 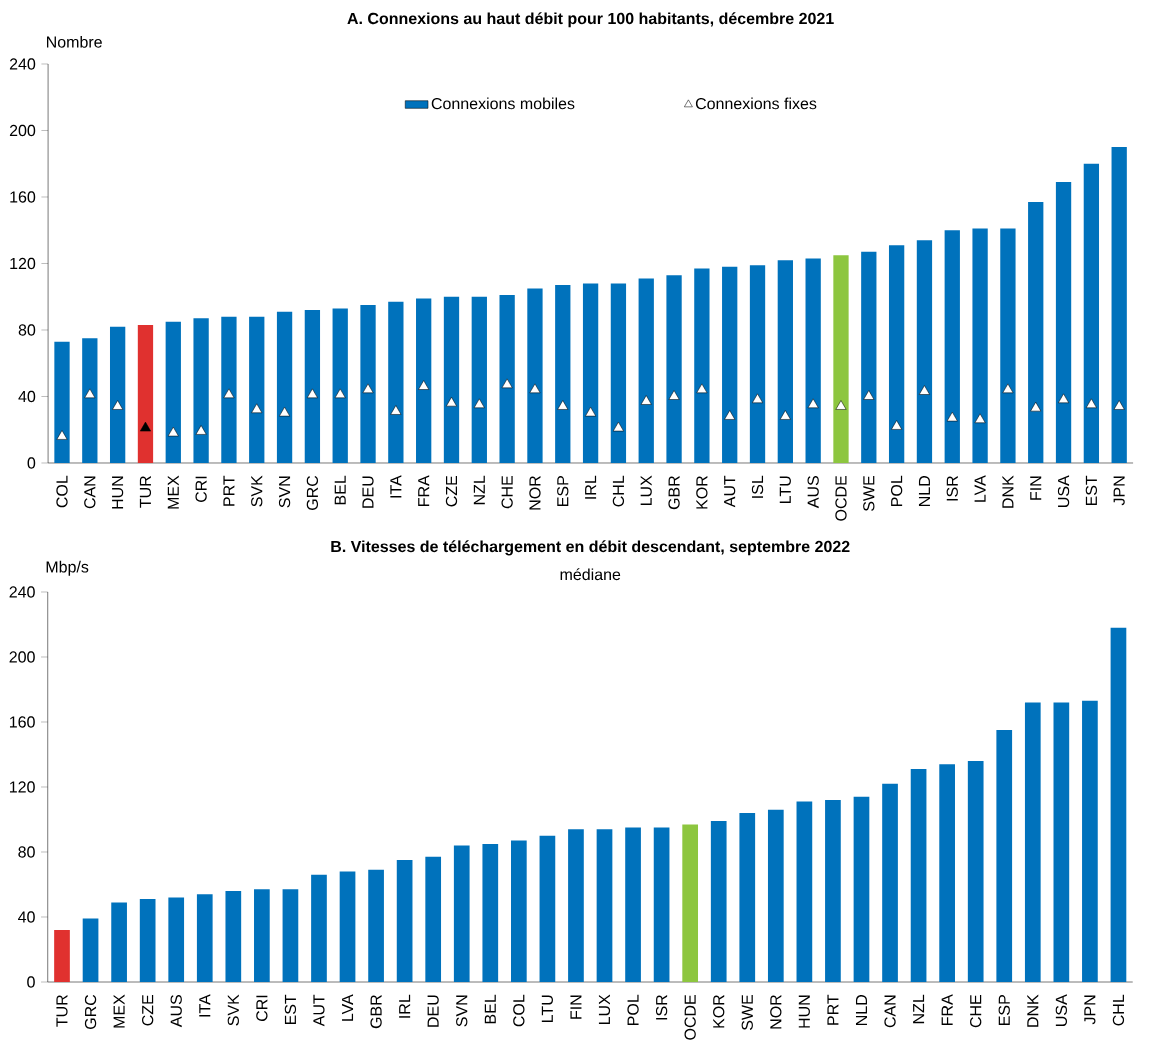 I want to click on x-tick-label: HUN, so click(x=804, y=1011).